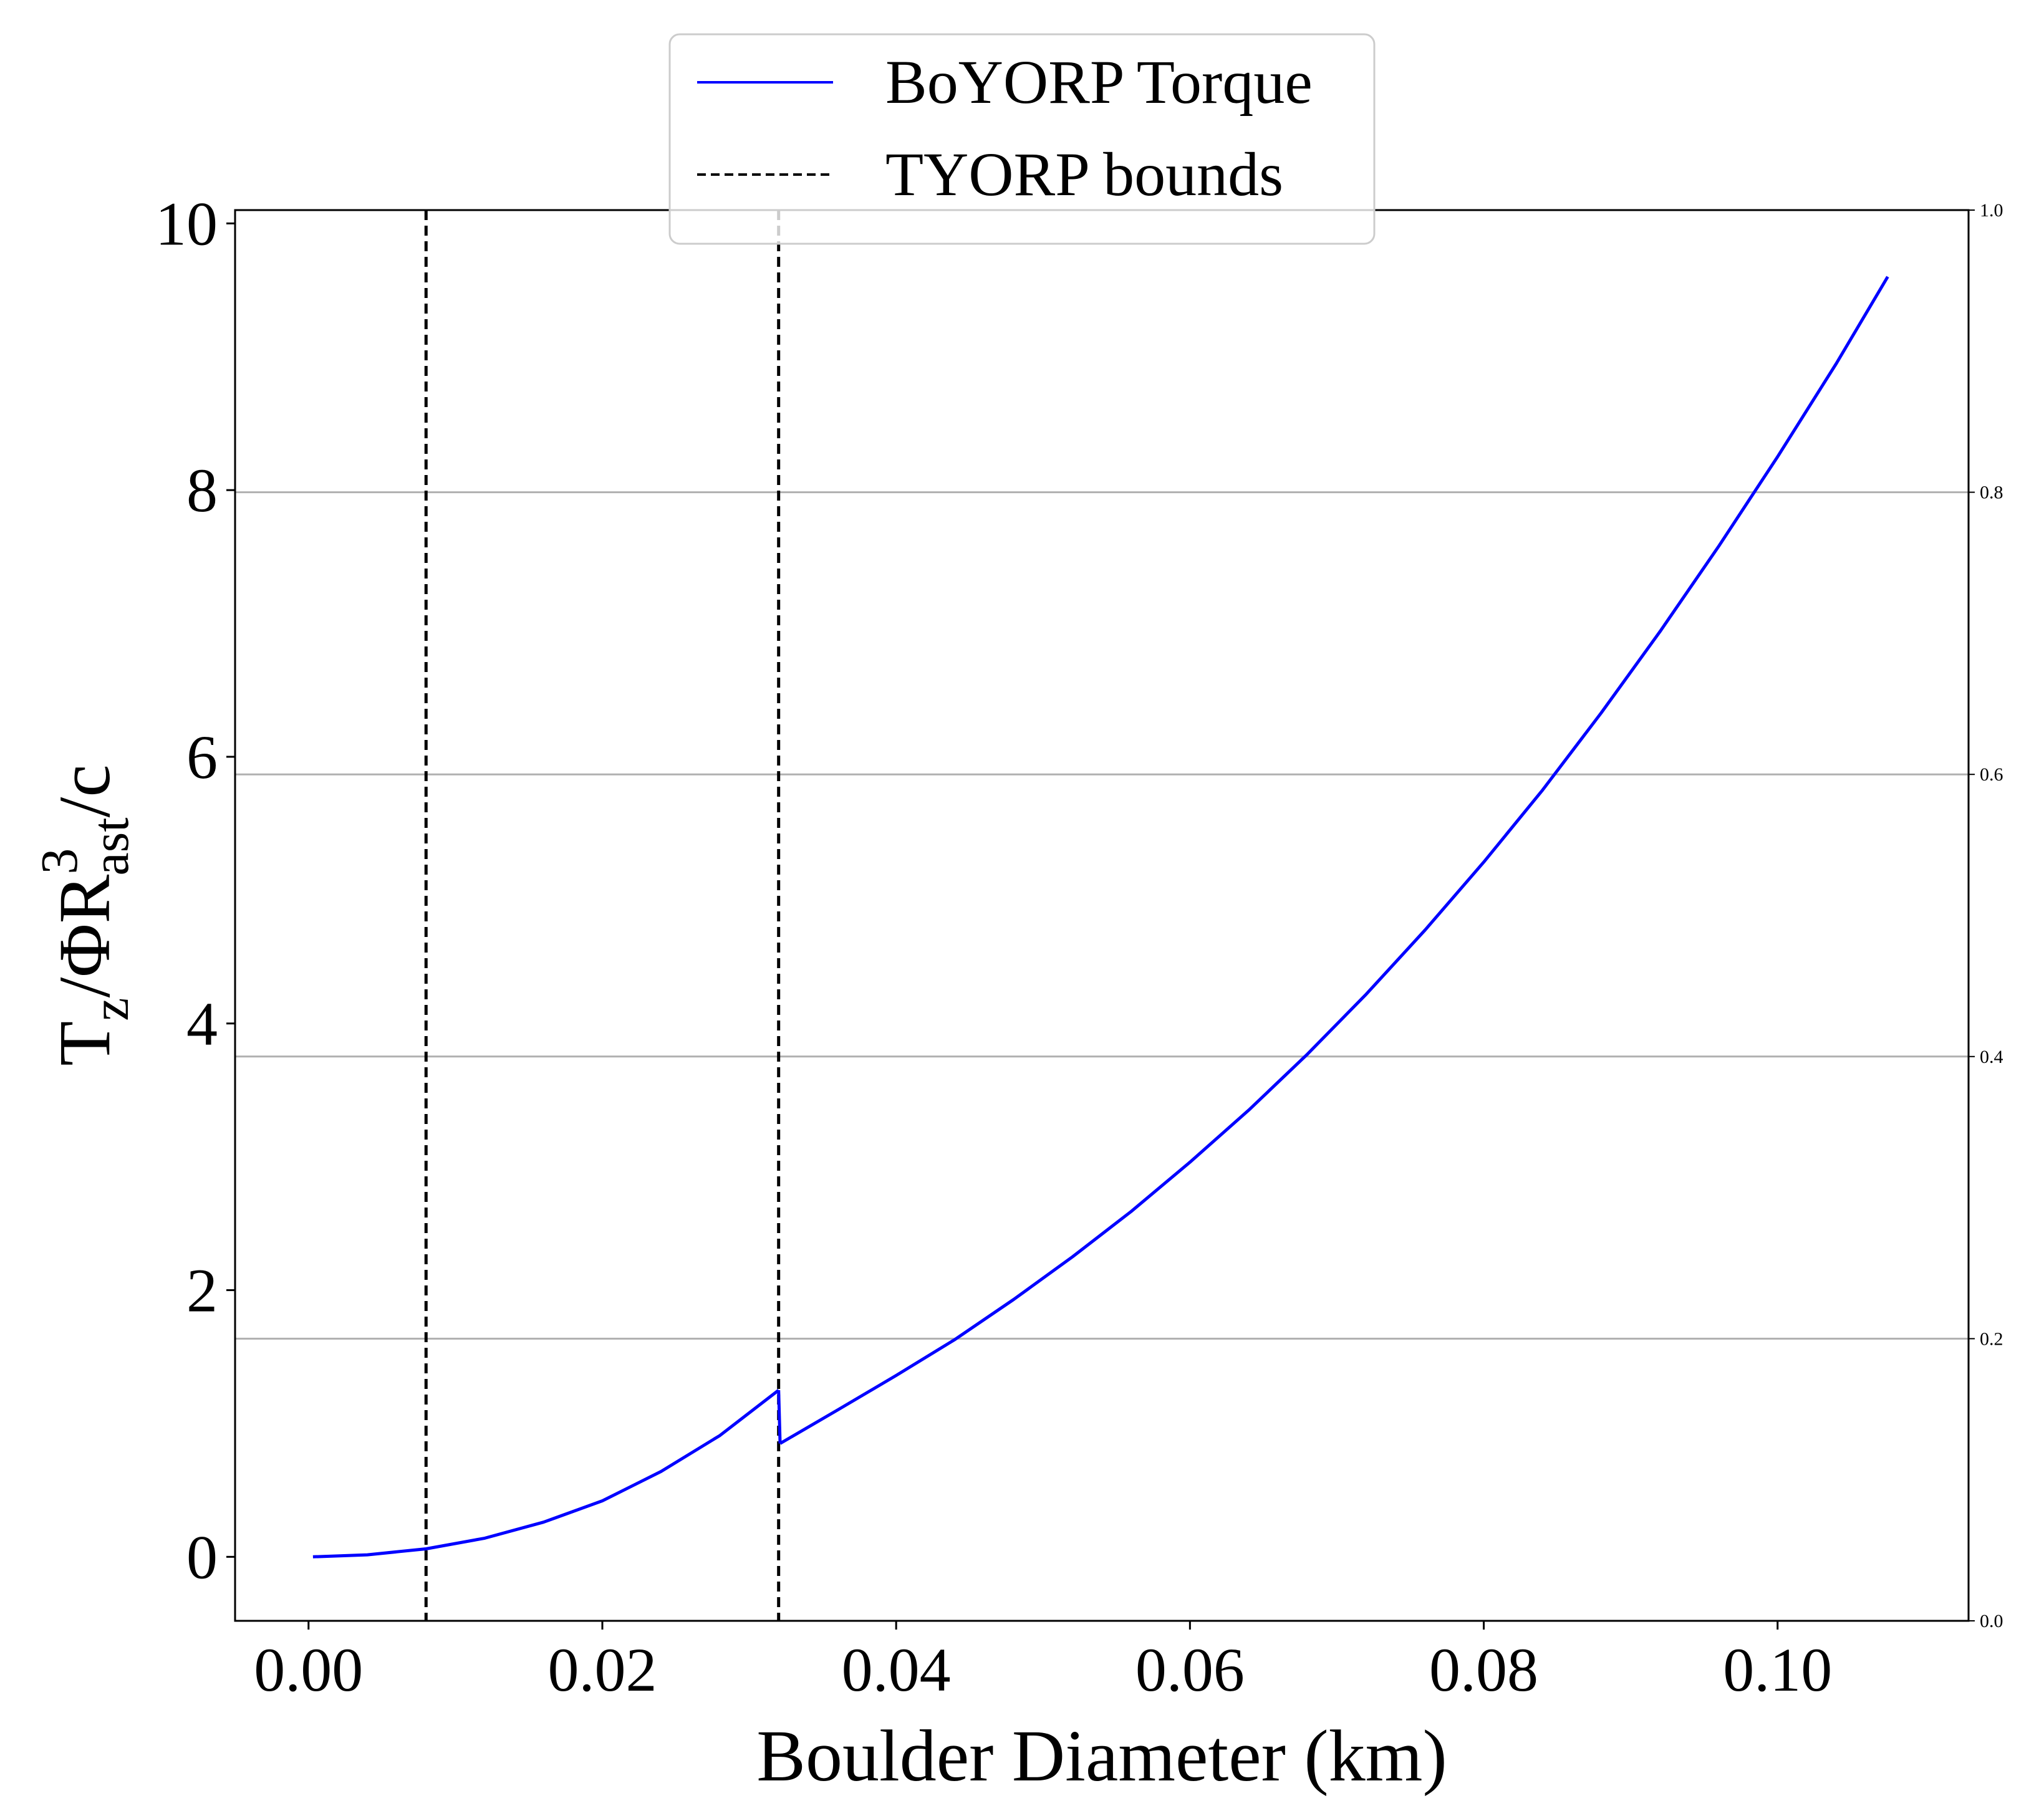 This screenshot has width=2044, height=1801. Describe the element at coordinates (202, 1290) in the screenshot. I see `y-tick-label-1: 2` at that location.